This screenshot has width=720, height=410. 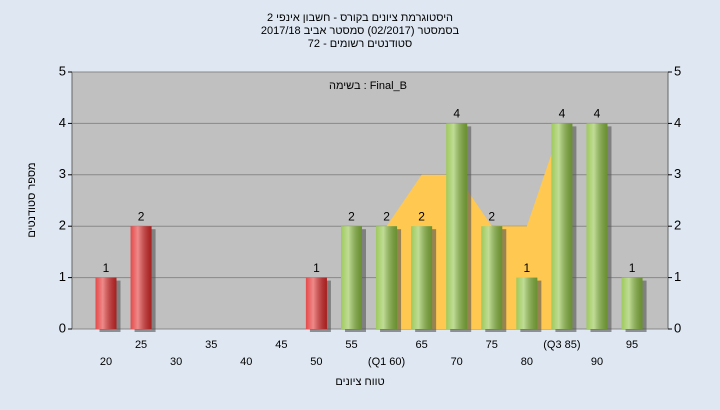 I want to click on x-tick-label: 25, so click(x=141, y=345).